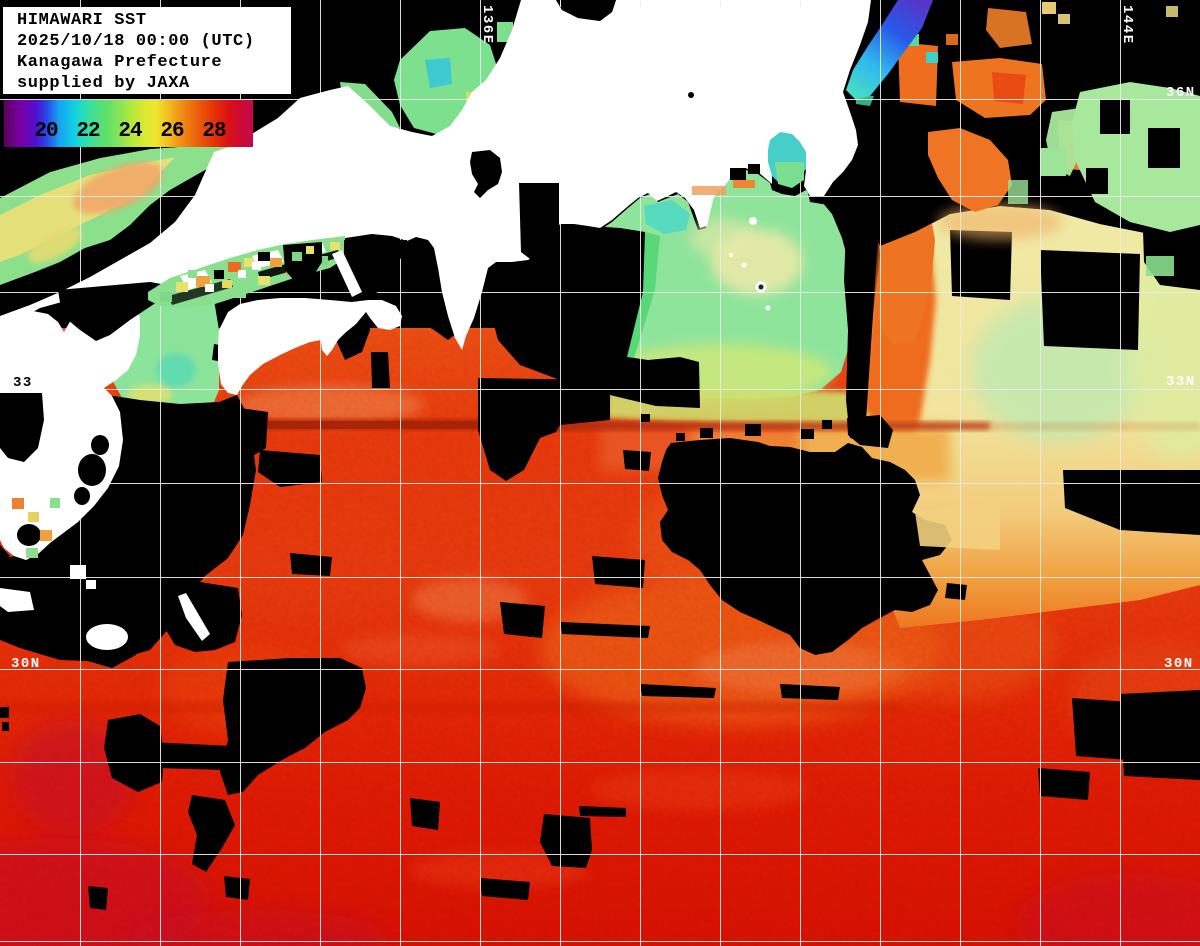 The image size is (1200, 946). I want to click on svg-text: HIMAWARI SST, so click(82, 20).